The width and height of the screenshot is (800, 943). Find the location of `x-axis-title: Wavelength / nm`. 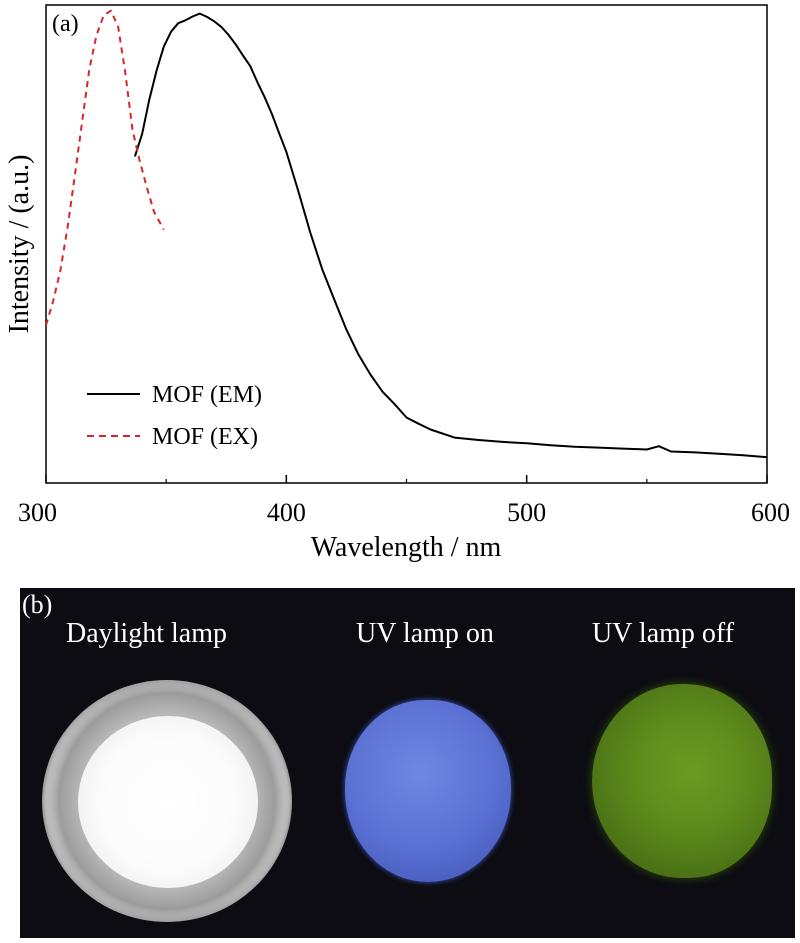

x-axis-title: Wavelength / nm is located at coordinates (406, 547).